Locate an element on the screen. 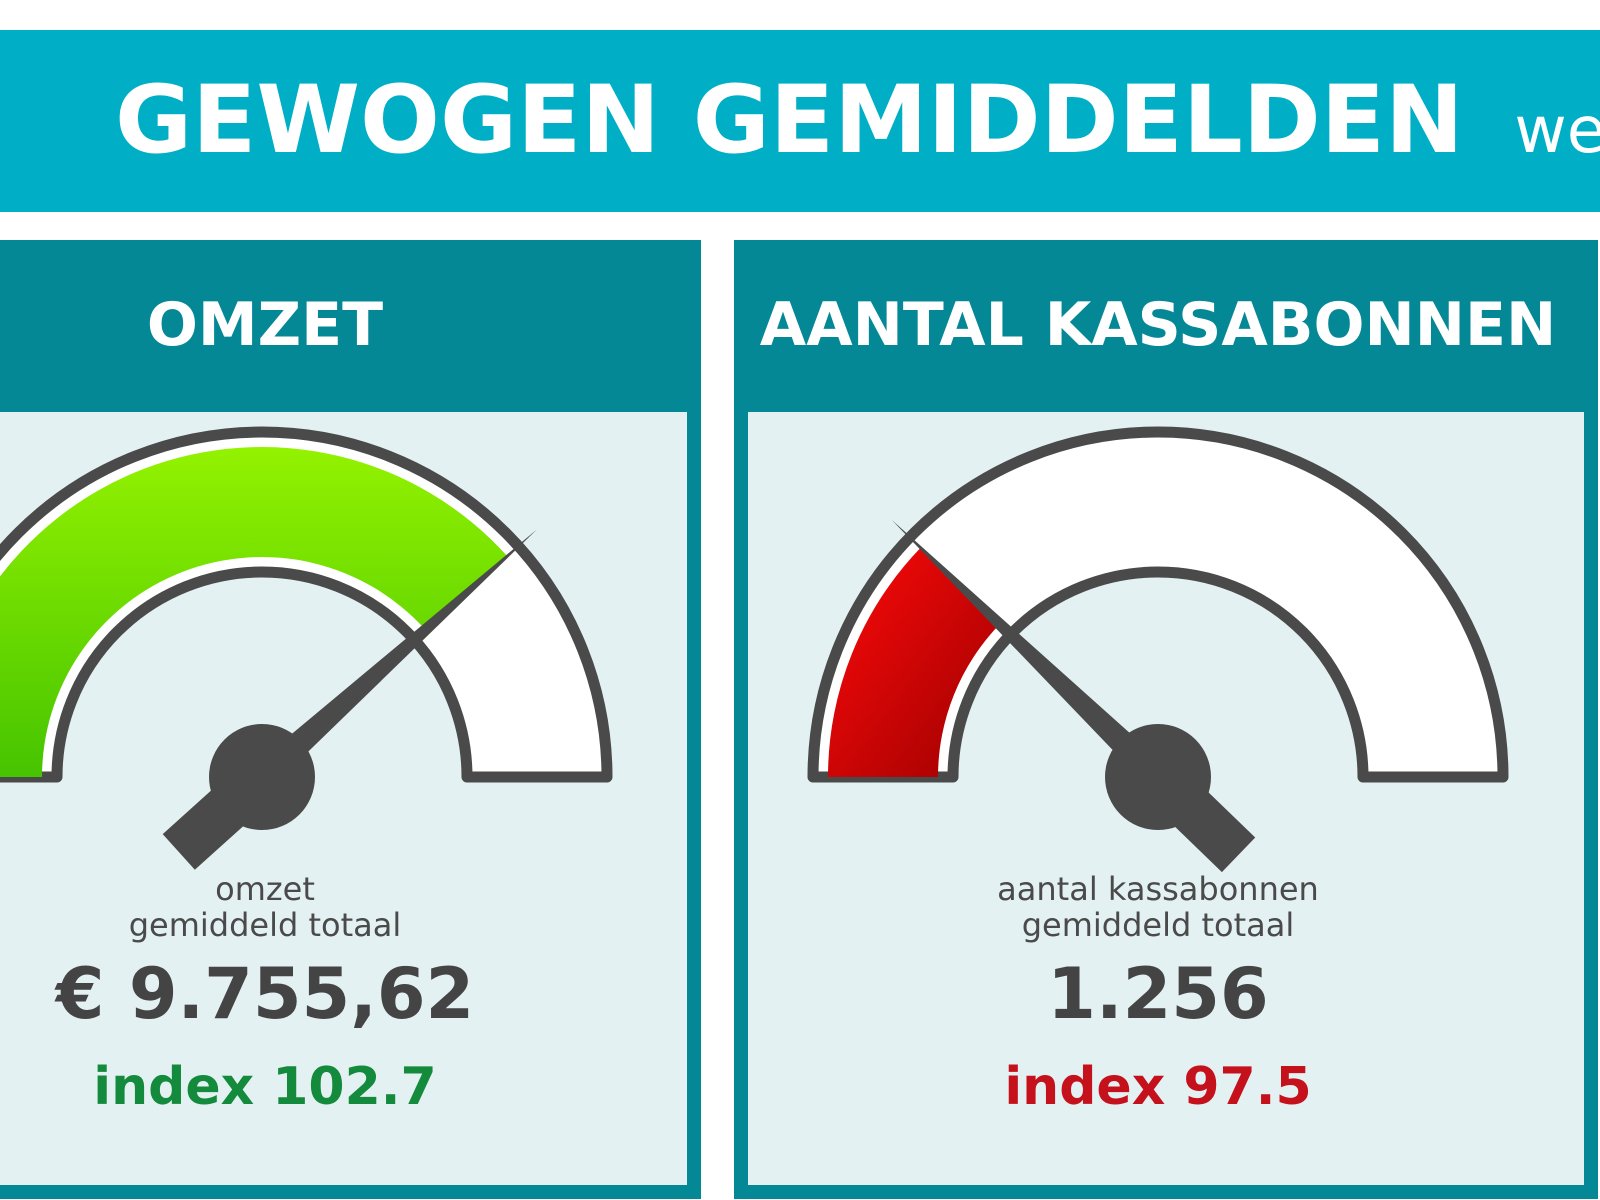 The width and height of the screenshot is (1600, 1200). caption: omzet is located at coordinates (265, 889).